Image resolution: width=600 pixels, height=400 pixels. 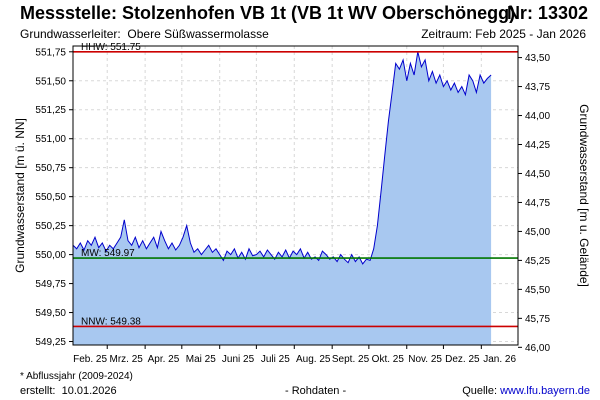 What do you see at coordinates (275, 359) in the screenshot?
I see `x-tick-label: Juli 25` at bounding box center [275, 359].